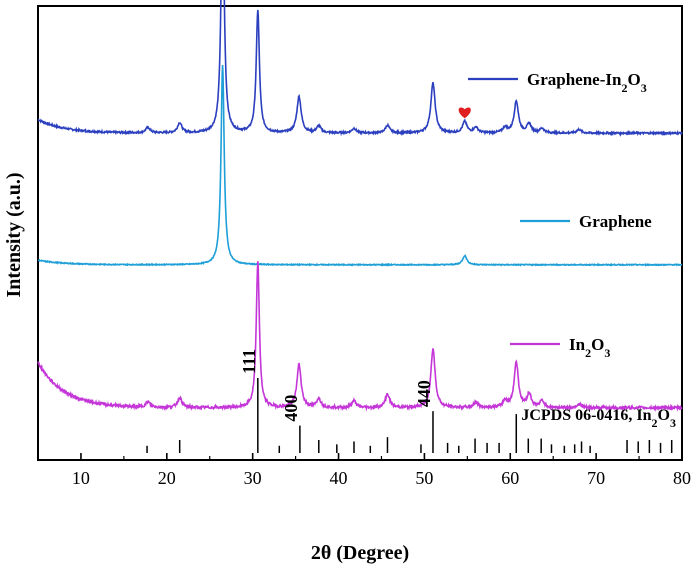  I want to click on y-axis-title: Intensity (a.u.), so click(14, 234).